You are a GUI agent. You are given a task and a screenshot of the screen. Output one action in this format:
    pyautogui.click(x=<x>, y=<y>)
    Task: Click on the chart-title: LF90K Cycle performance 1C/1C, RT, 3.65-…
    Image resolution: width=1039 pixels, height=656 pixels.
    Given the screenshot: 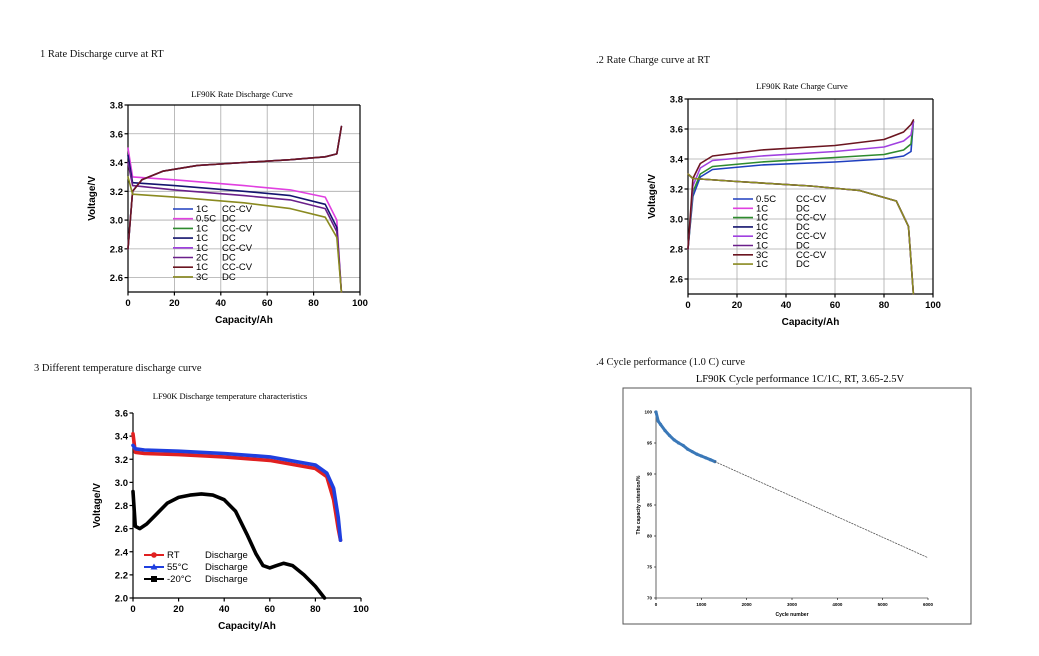 What is the action you would take?
    pyautogui.click(x=800, y=379)
    